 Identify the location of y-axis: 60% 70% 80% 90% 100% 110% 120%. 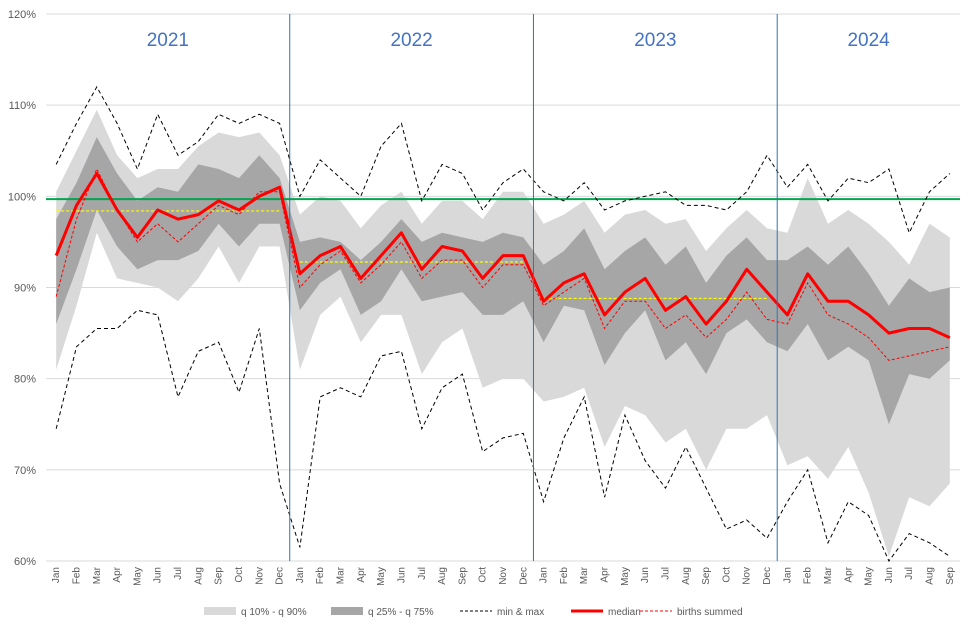
(22, 288).